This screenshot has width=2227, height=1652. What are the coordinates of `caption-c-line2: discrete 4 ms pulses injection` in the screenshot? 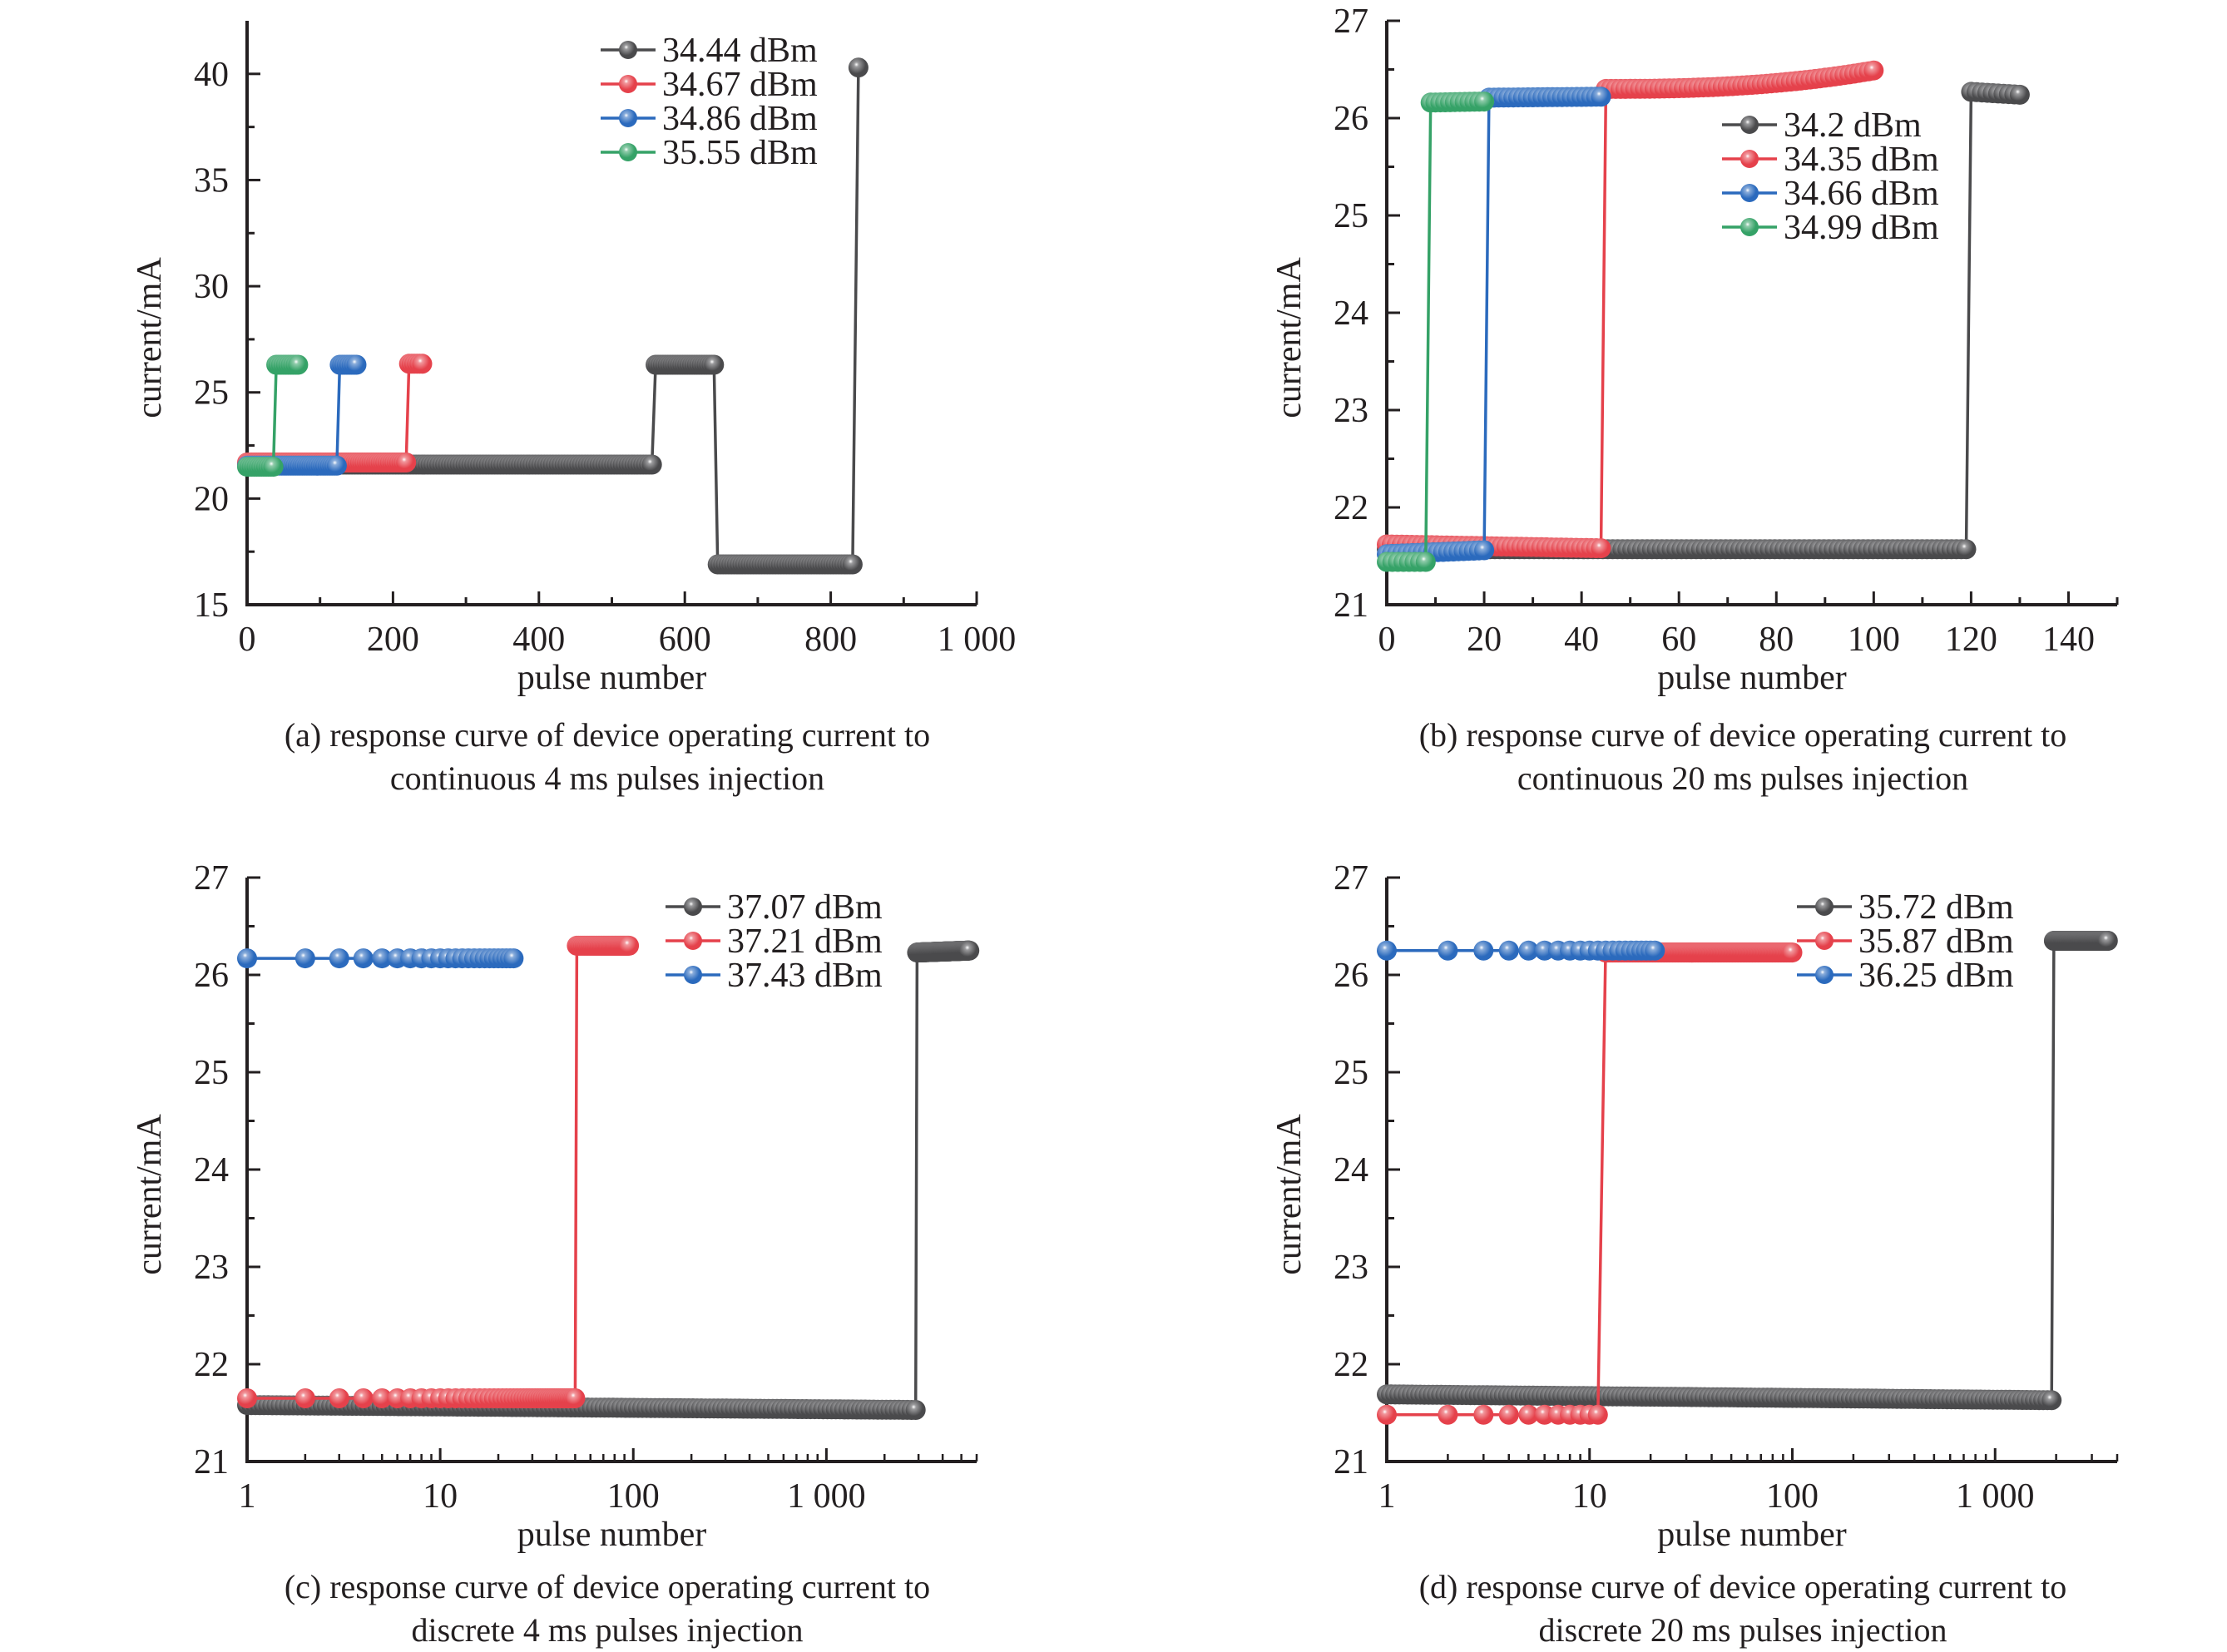 It's located at (607, 1630).